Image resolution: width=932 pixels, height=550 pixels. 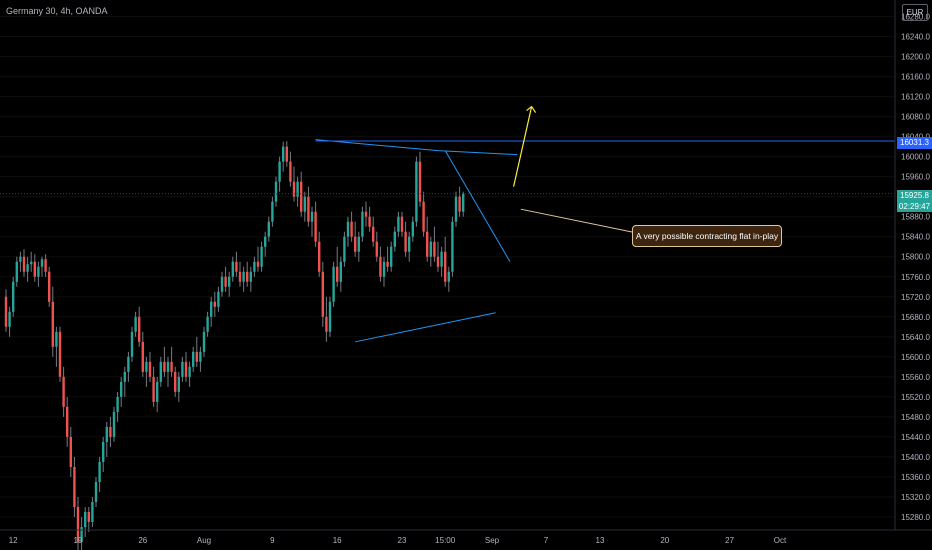 I want to click on trendlines, so click(x=416, y=241).